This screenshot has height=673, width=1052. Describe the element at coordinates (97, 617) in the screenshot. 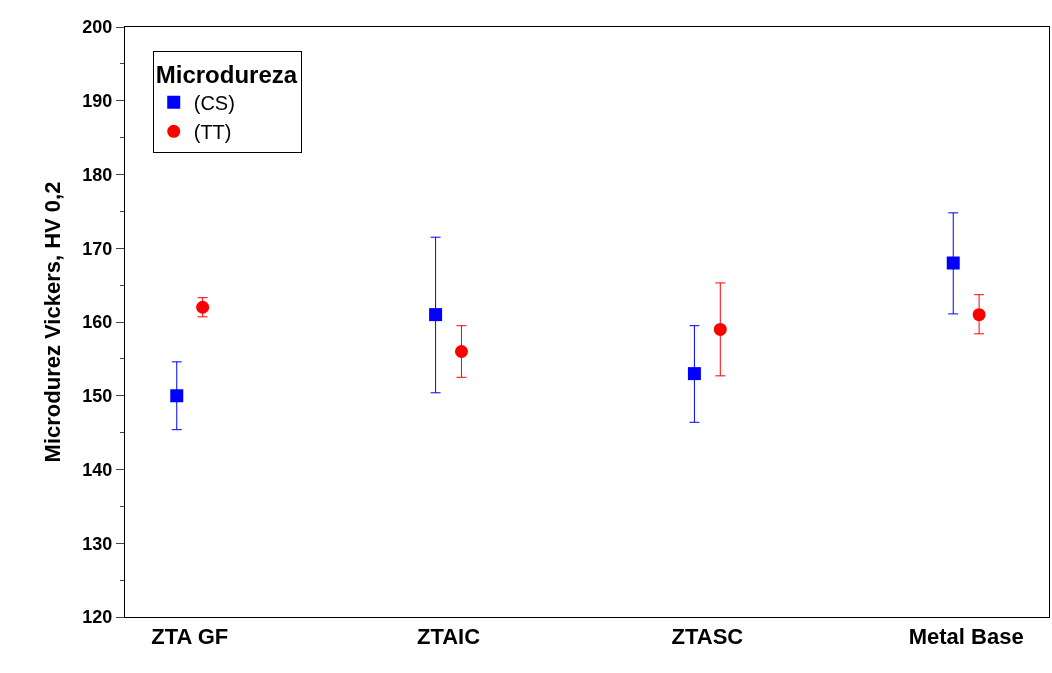

I see `y-tick-label: 120` at that location.